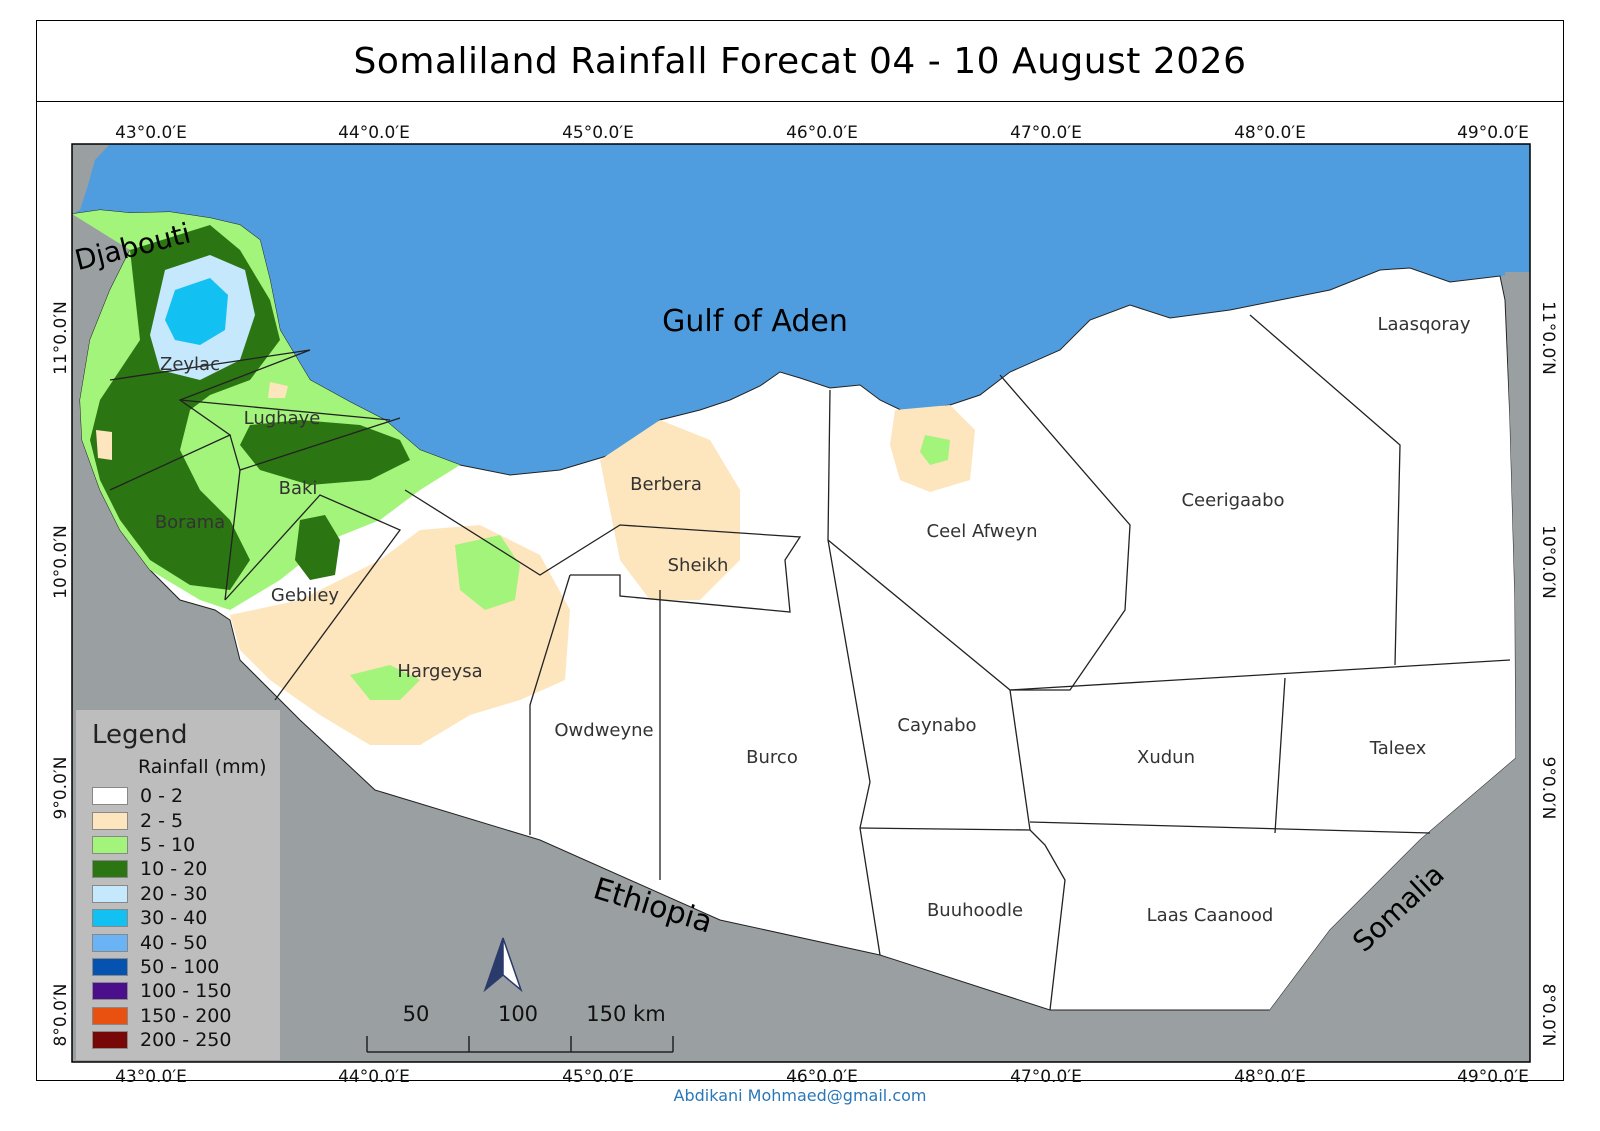 This screenshot has width=1600, height=1131. What do you see at coordinates (800, 1095) in the screenshot?
I see `author-email: Abdikani Mohmaed@gmail.com` at bounding box center [800, 1095].